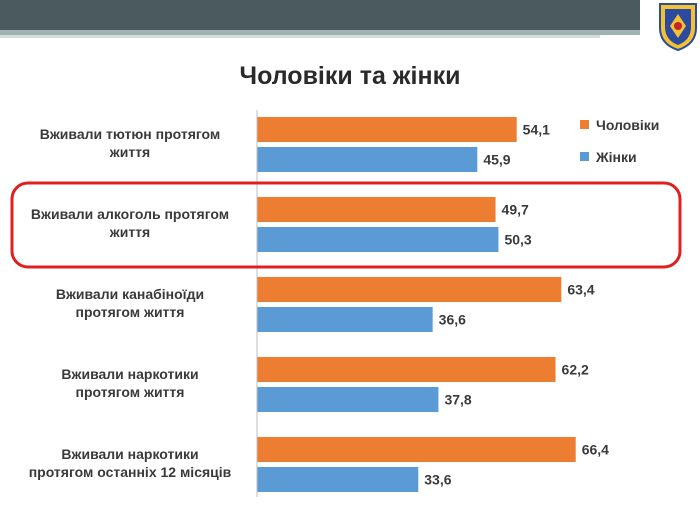  Describe the element at coordinates (130, 472) in the screenshot. I see `category-label-line: протягом останніх 12 місяців` at that location.